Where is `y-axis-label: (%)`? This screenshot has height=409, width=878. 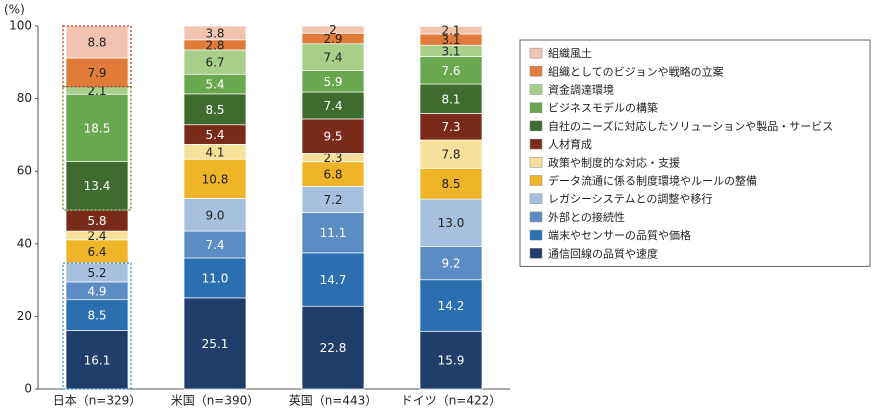 y-axis-label: (%) is located at coordinates (14, 10).